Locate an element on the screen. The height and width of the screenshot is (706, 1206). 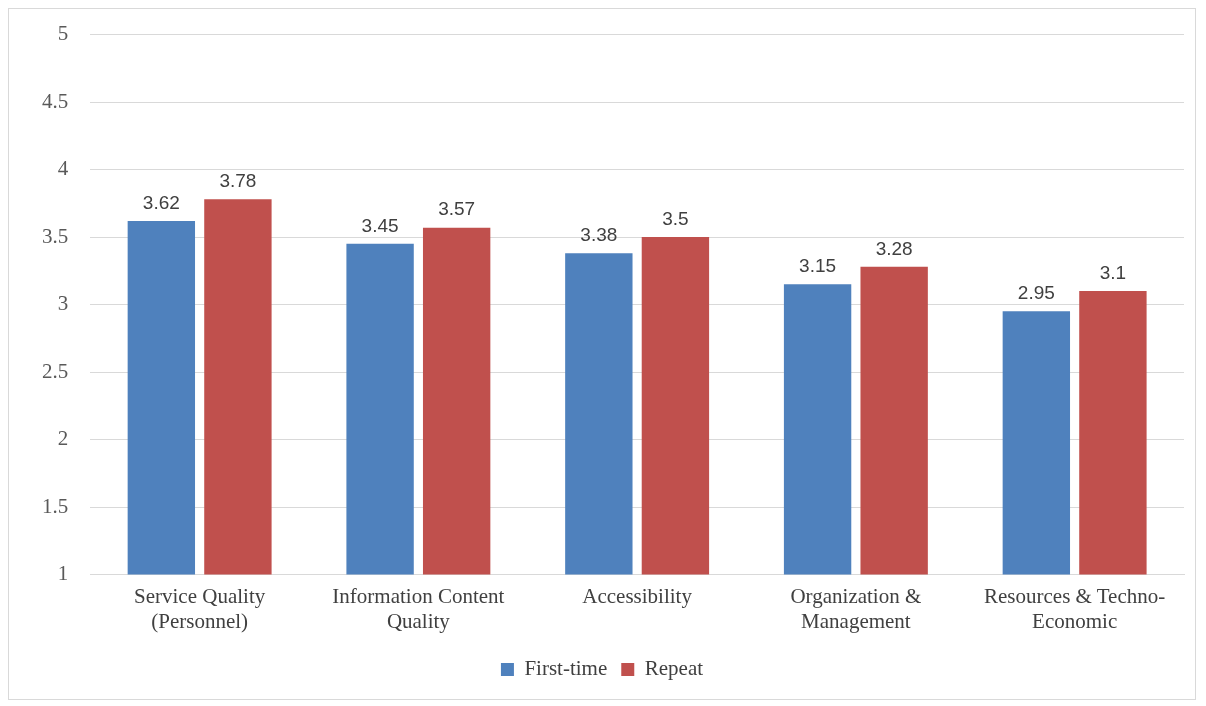
data-label: 3.45 is located at coordinates (380, 225).